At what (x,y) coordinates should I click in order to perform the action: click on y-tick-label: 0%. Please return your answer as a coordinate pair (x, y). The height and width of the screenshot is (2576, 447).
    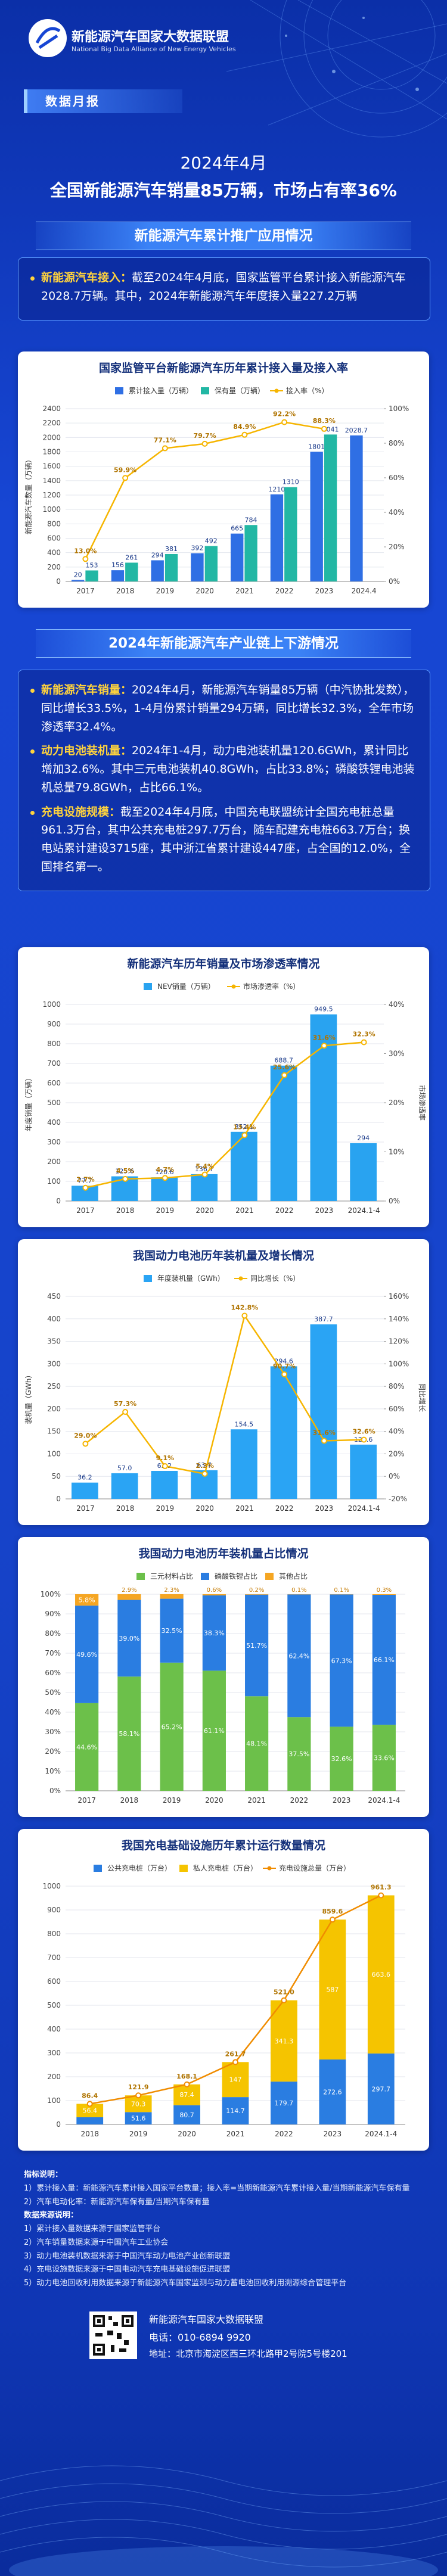
    Looking at the image, I should click on (55, 1791).